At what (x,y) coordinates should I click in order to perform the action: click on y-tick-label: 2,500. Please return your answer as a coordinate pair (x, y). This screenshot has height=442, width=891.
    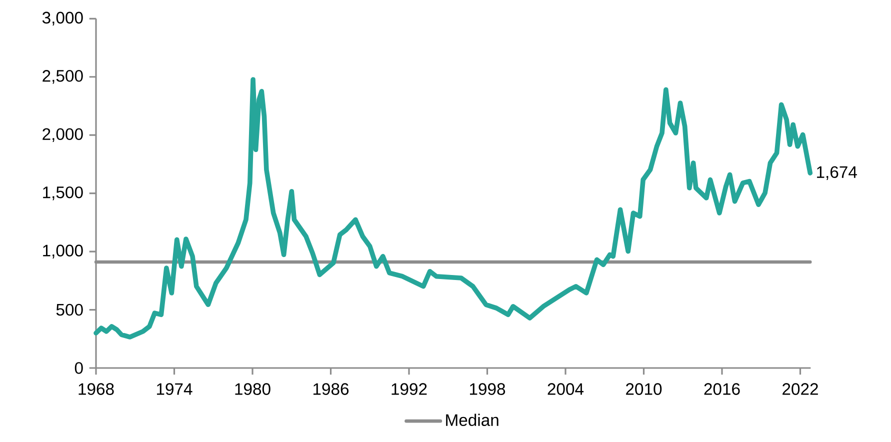
    Looking at the image, I should click on (62, 77).